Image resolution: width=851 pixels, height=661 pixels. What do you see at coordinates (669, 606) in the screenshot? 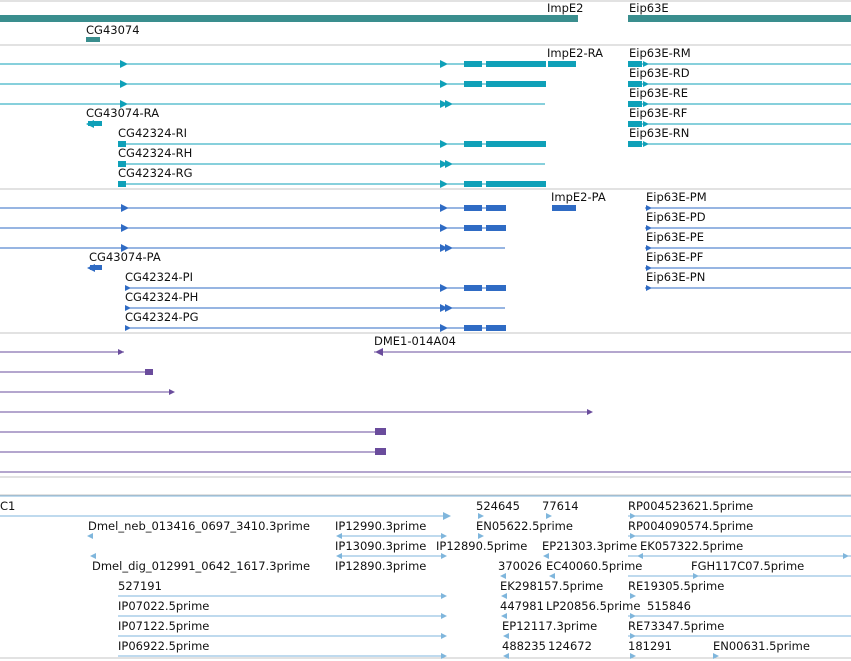
I see `feature-label: 515846` at bounding box center [669, 606].